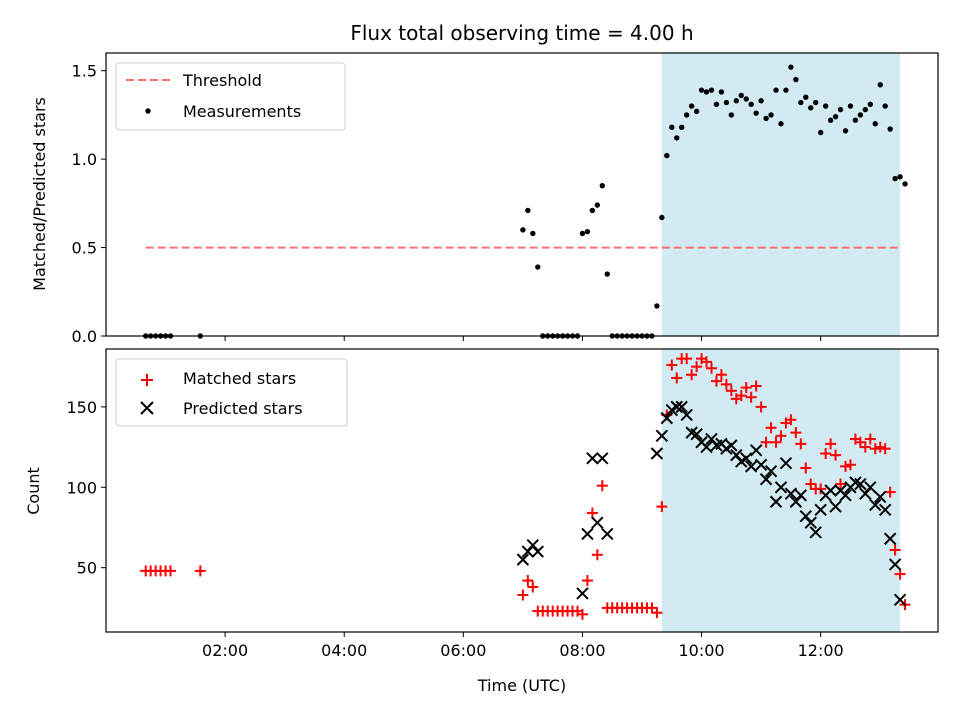 The image size is (960, 724). I want to click on chart-title: Flux total observing time = 4.00 h, so click(521, 33).